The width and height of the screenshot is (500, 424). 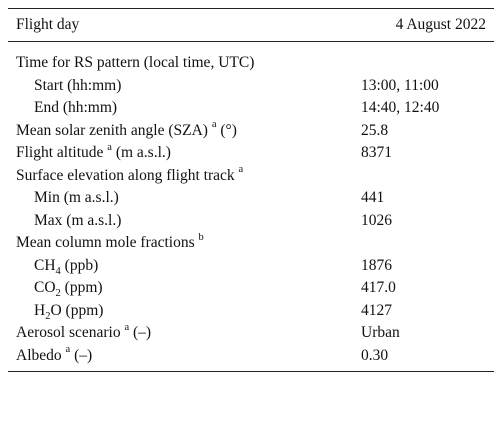 What do you see at coordinates (241, 170) in the screenshot?
I see `surface-note: a` at bounding box center [241, 170].